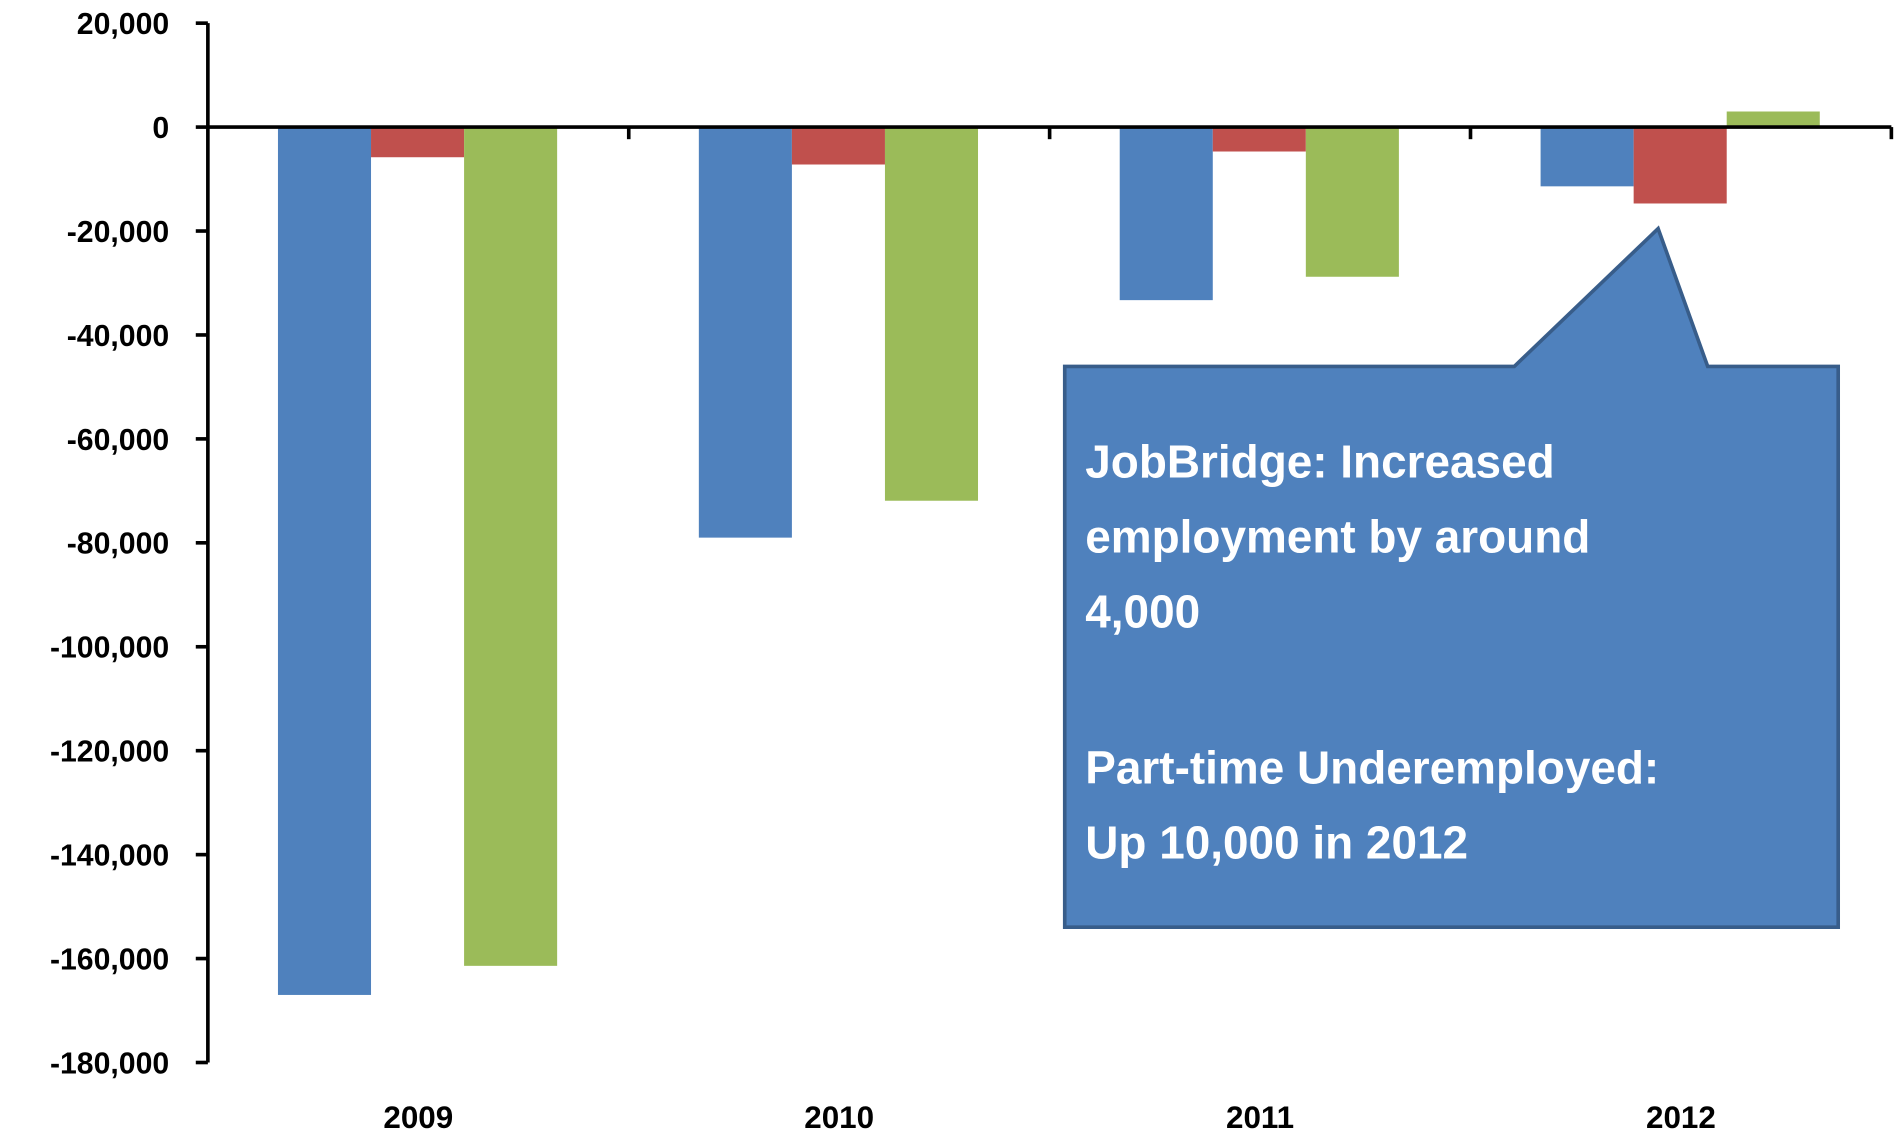 The height and width of the screenshot is (1134, 1895). Describe the element at coordinates (1142, 611) in the screenshot. I see `annotation-line: 4,000` at that location.